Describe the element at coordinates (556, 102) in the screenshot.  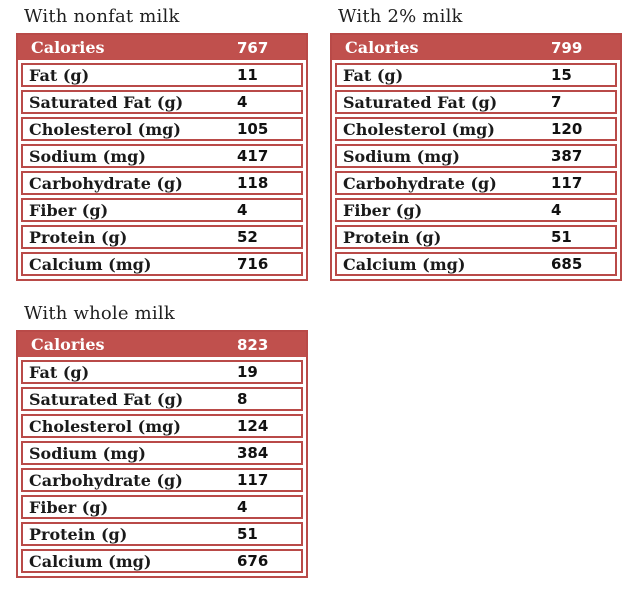
I see `row-value-cell: 7` at that location.